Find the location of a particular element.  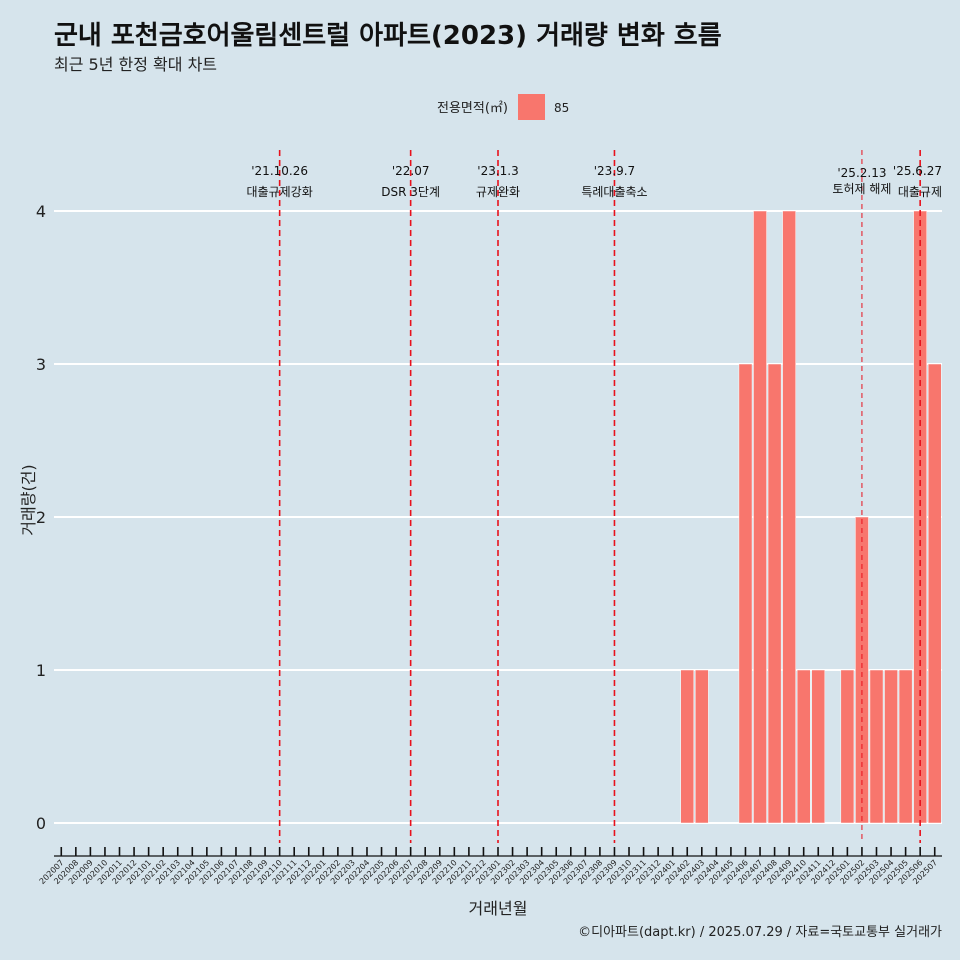

y-tick-label-1: 1 is located at coordinates (41, 670).